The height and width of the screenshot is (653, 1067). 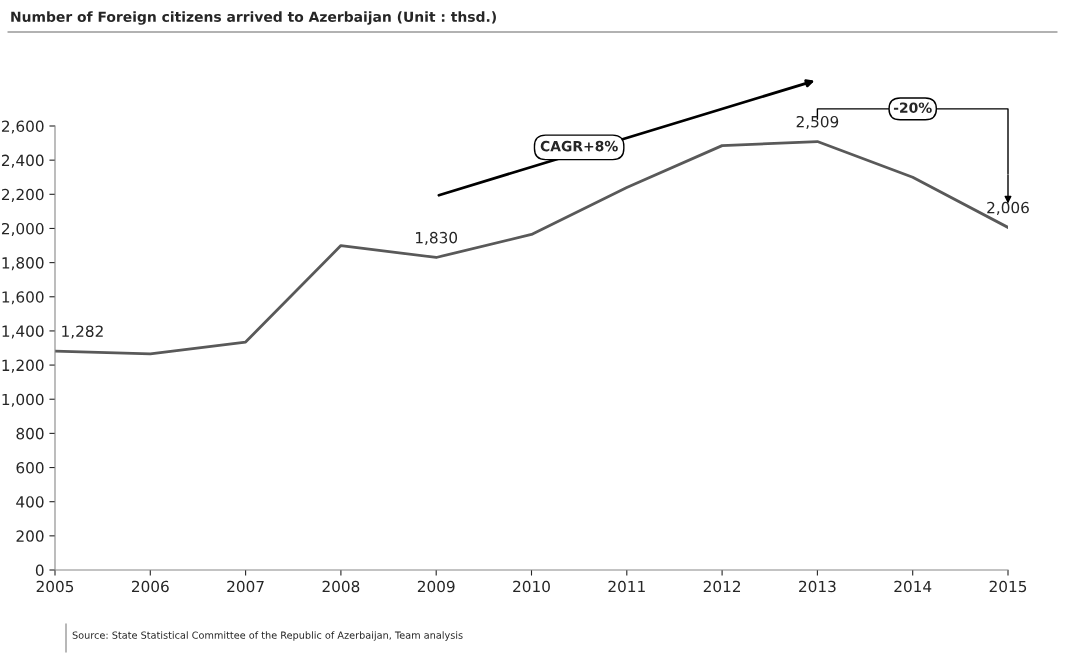 What do you see at coordinates (1008, 208) in the screenshot?
I see `data-label: 2,006` at bounding box center [1008, 208].